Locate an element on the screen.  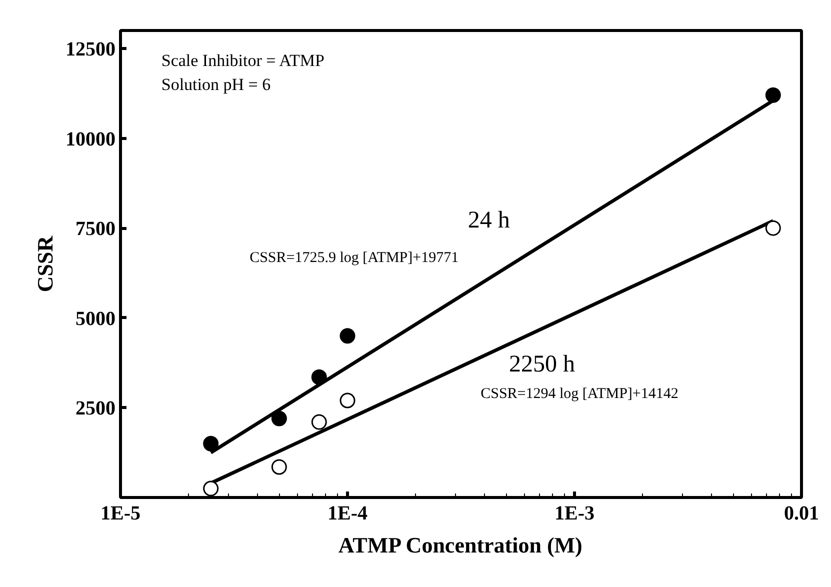
y-tick-label: 10000 is located at coordinates (91, 139).